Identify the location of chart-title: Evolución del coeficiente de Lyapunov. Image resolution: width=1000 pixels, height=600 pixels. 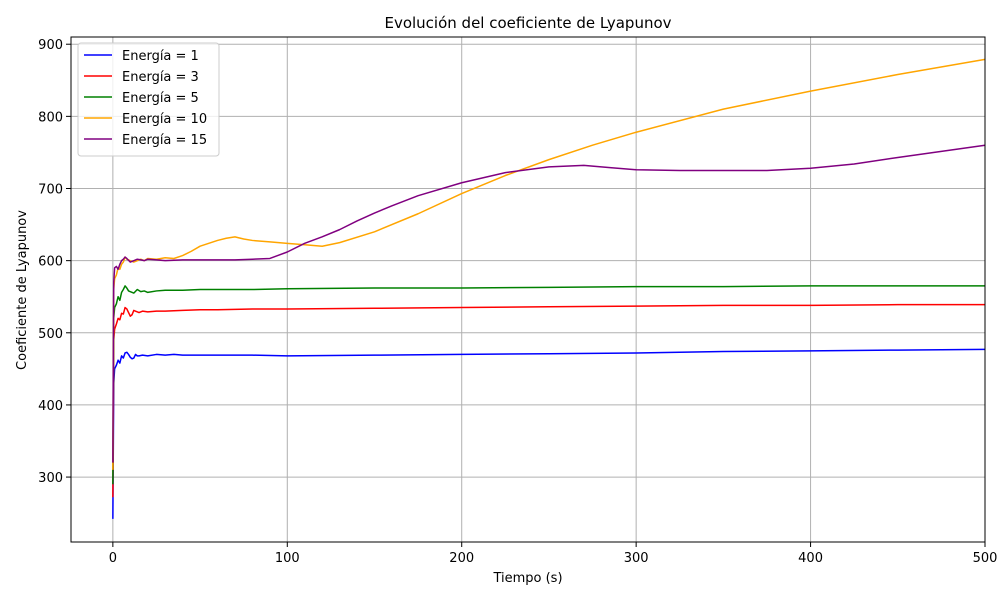
(527, 23).